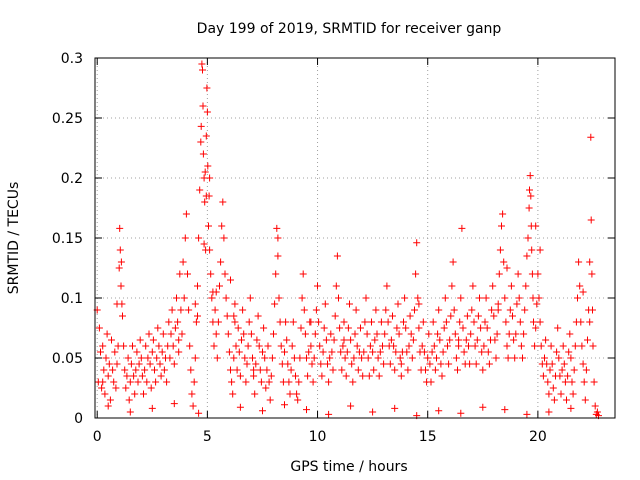  Describe the element at coordinates (72, 59) in the screenshot. I see `y-tick-label: 0.3` at that location.